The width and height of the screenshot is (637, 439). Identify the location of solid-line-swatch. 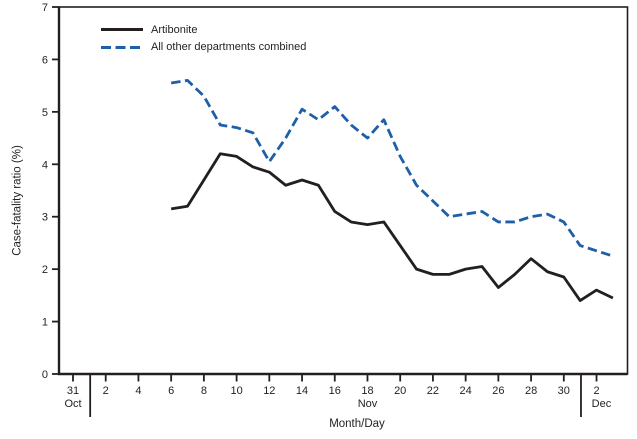
(122, 30).